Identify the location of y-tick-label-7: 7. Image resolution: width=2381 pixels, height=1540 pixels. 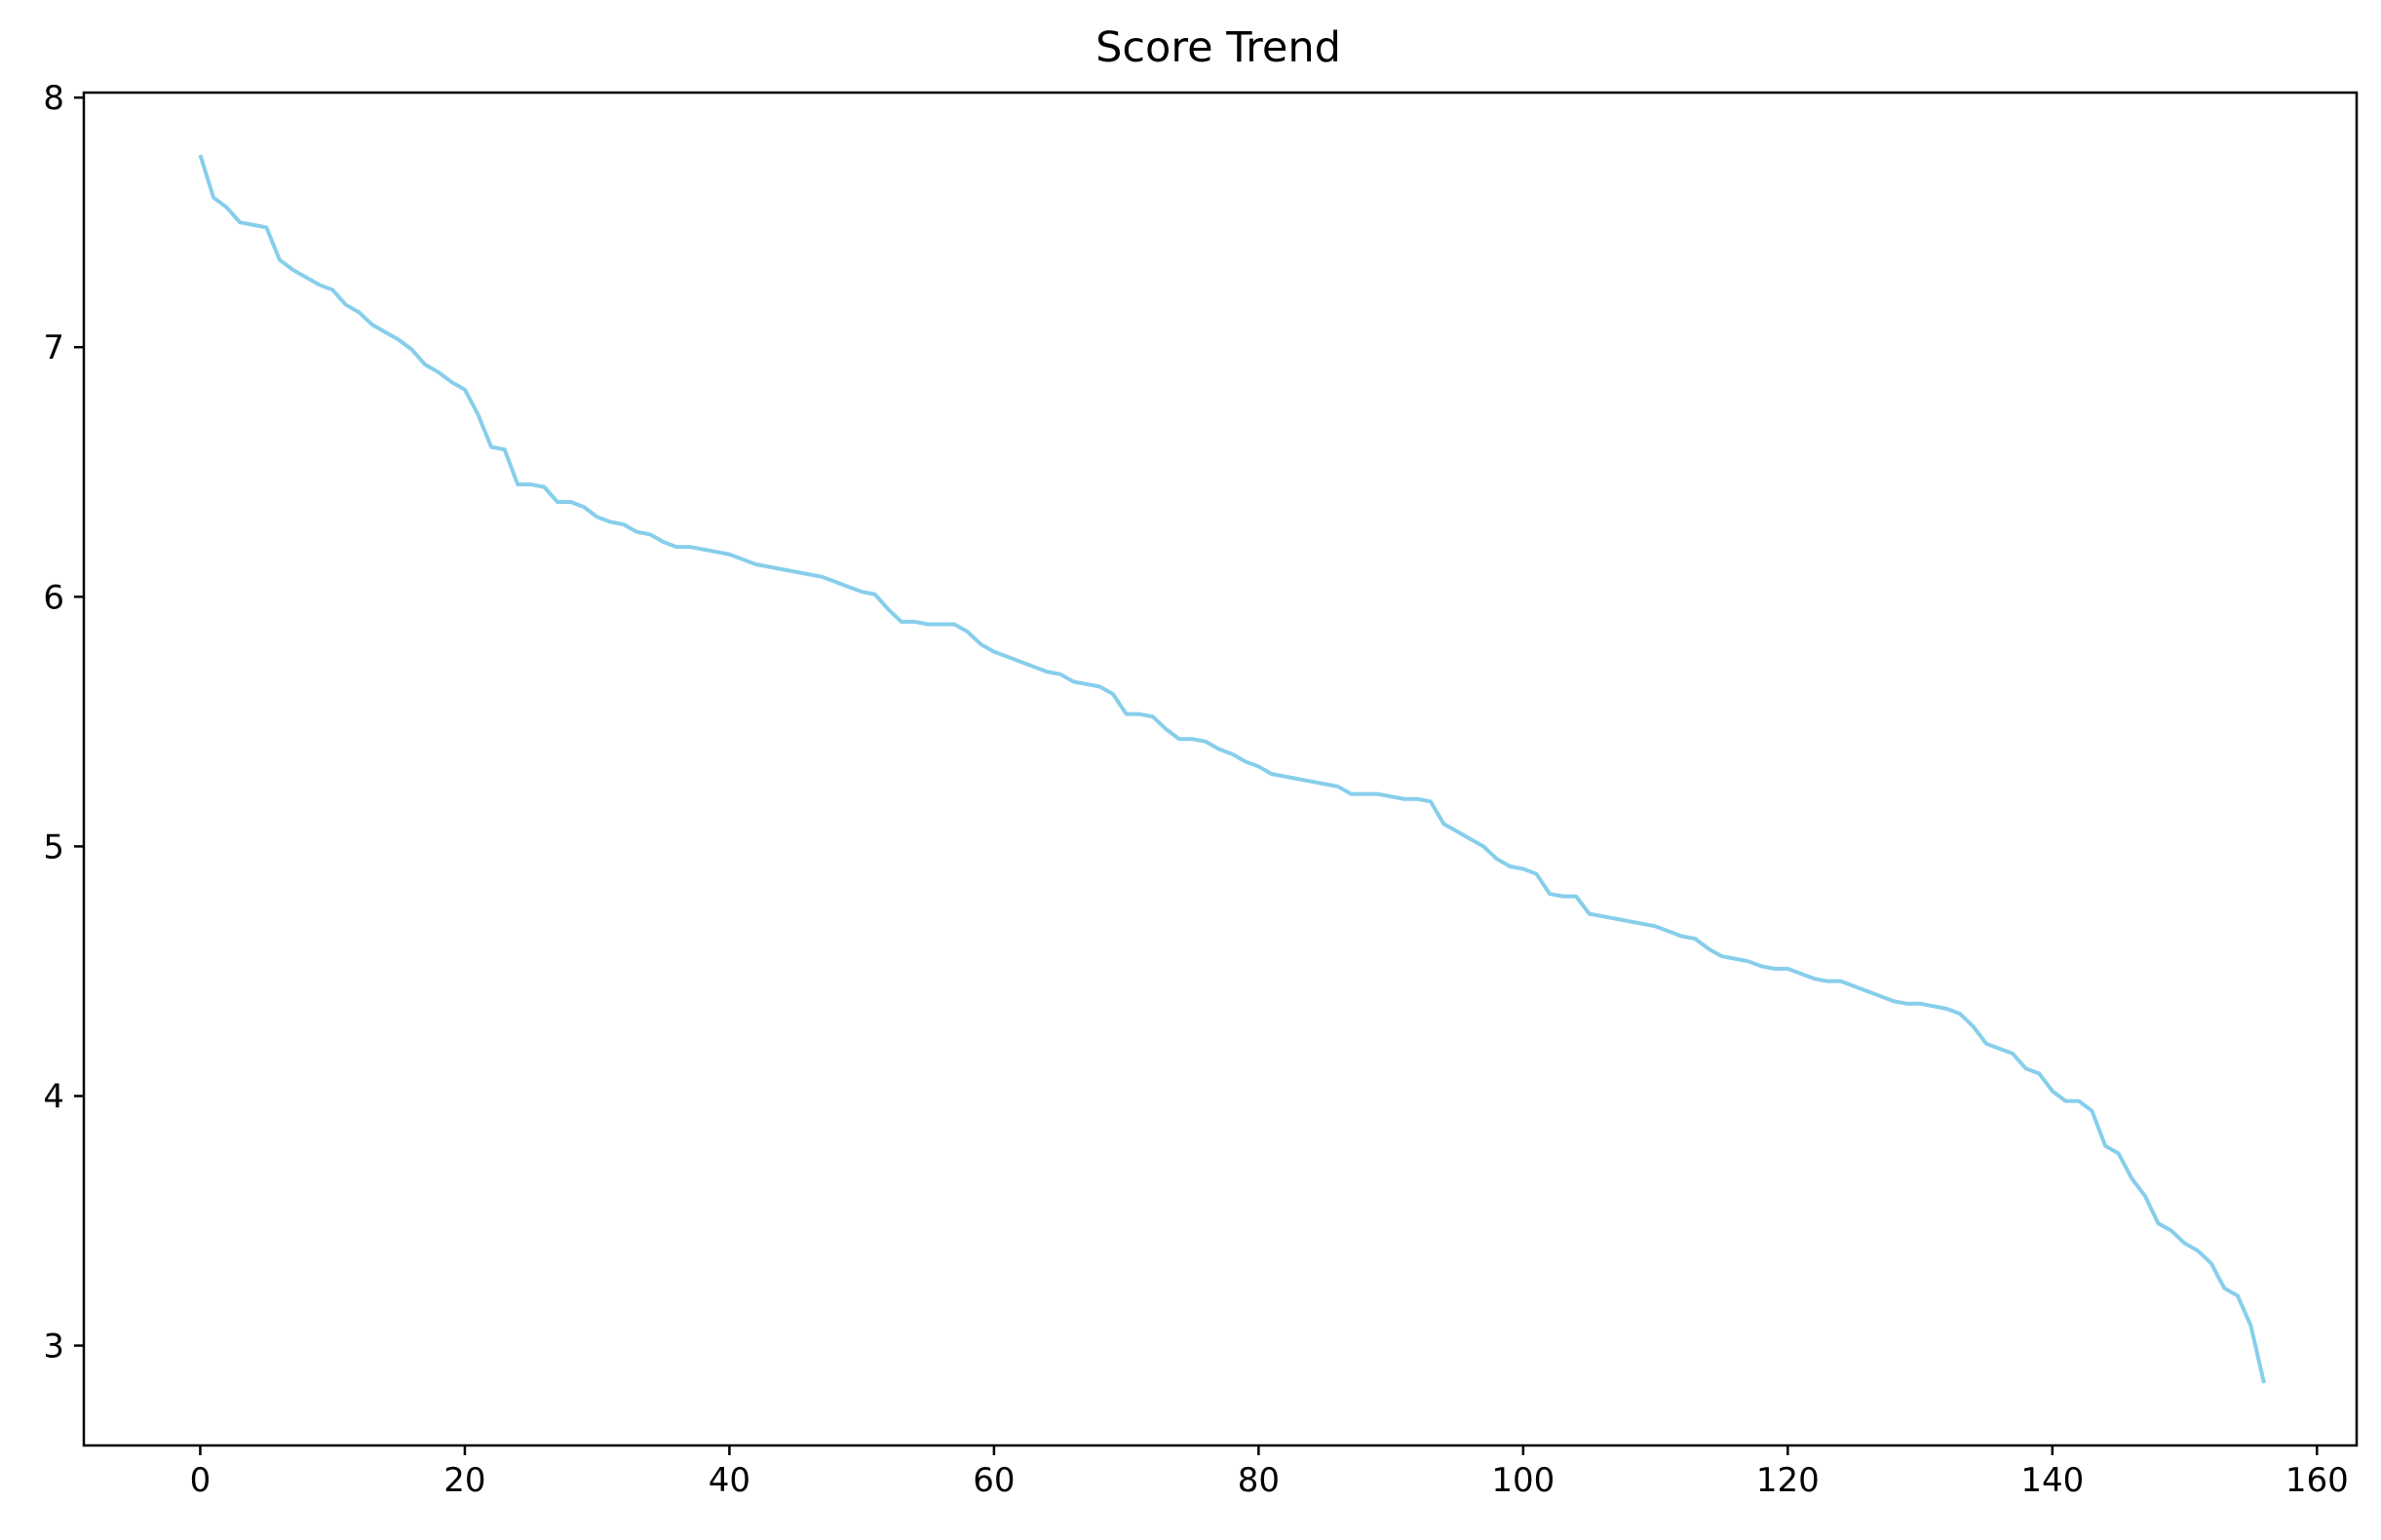
(53, 347).